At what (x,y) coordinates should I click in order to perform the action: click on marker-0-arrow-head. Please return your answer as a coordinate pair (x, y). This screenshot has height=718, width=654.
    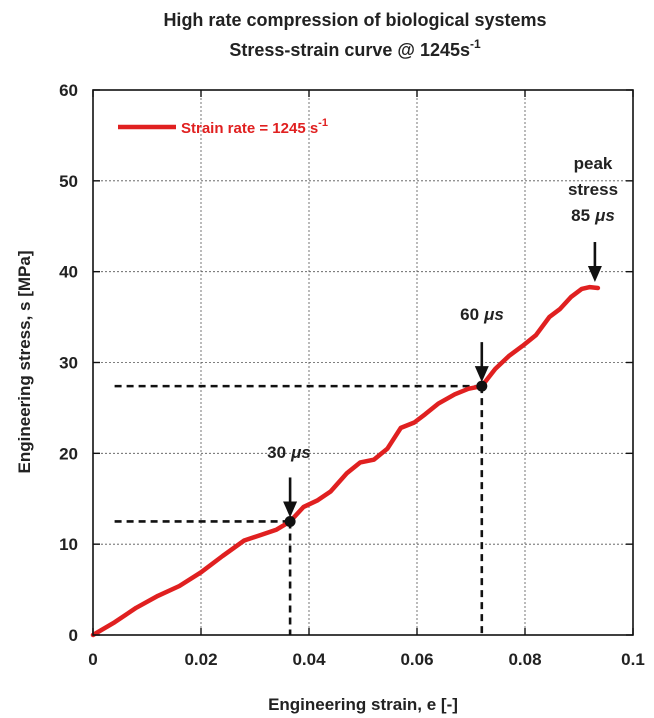
    Looking at the image, I should click on (290, 509).